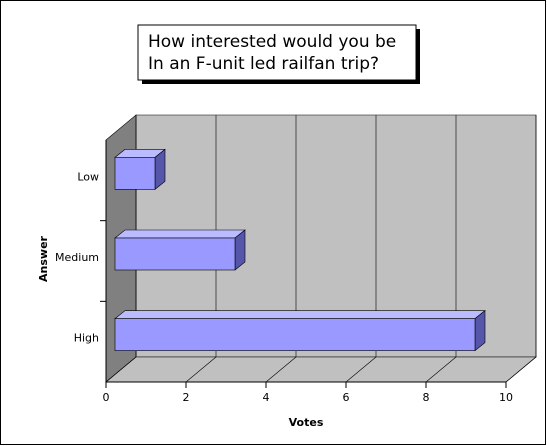  I want to click on title-box, so click(277, 52).